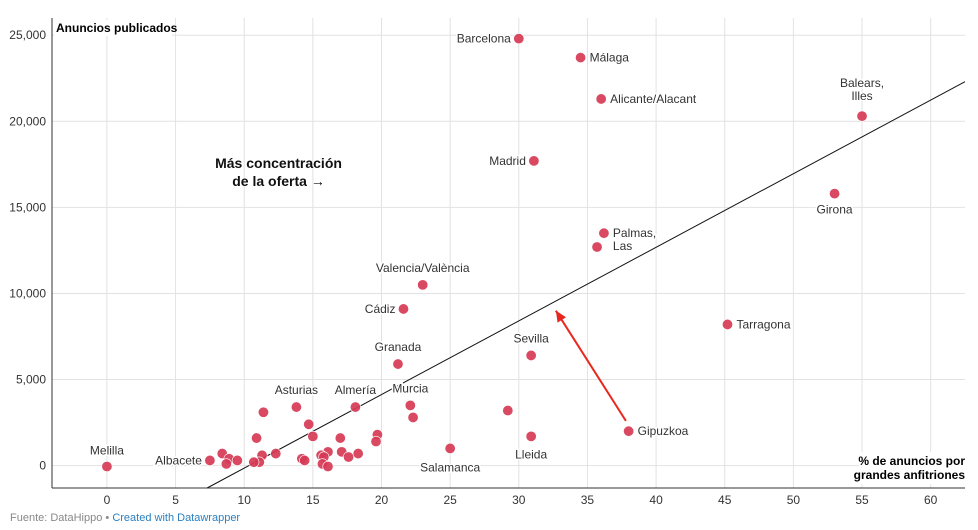 This screenshot has height=530, width=978. What do you see at coordinates (763, 324) in the screenshot?
I see `point-label: Tarragona` at bounding box center [763, 324].